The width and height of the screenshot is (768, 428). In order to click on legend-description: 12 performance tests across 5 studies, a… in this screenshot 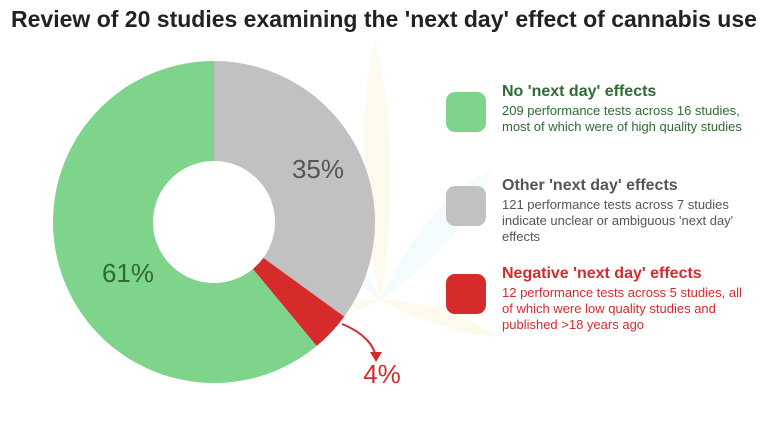, I will do `click(622, 308)`.